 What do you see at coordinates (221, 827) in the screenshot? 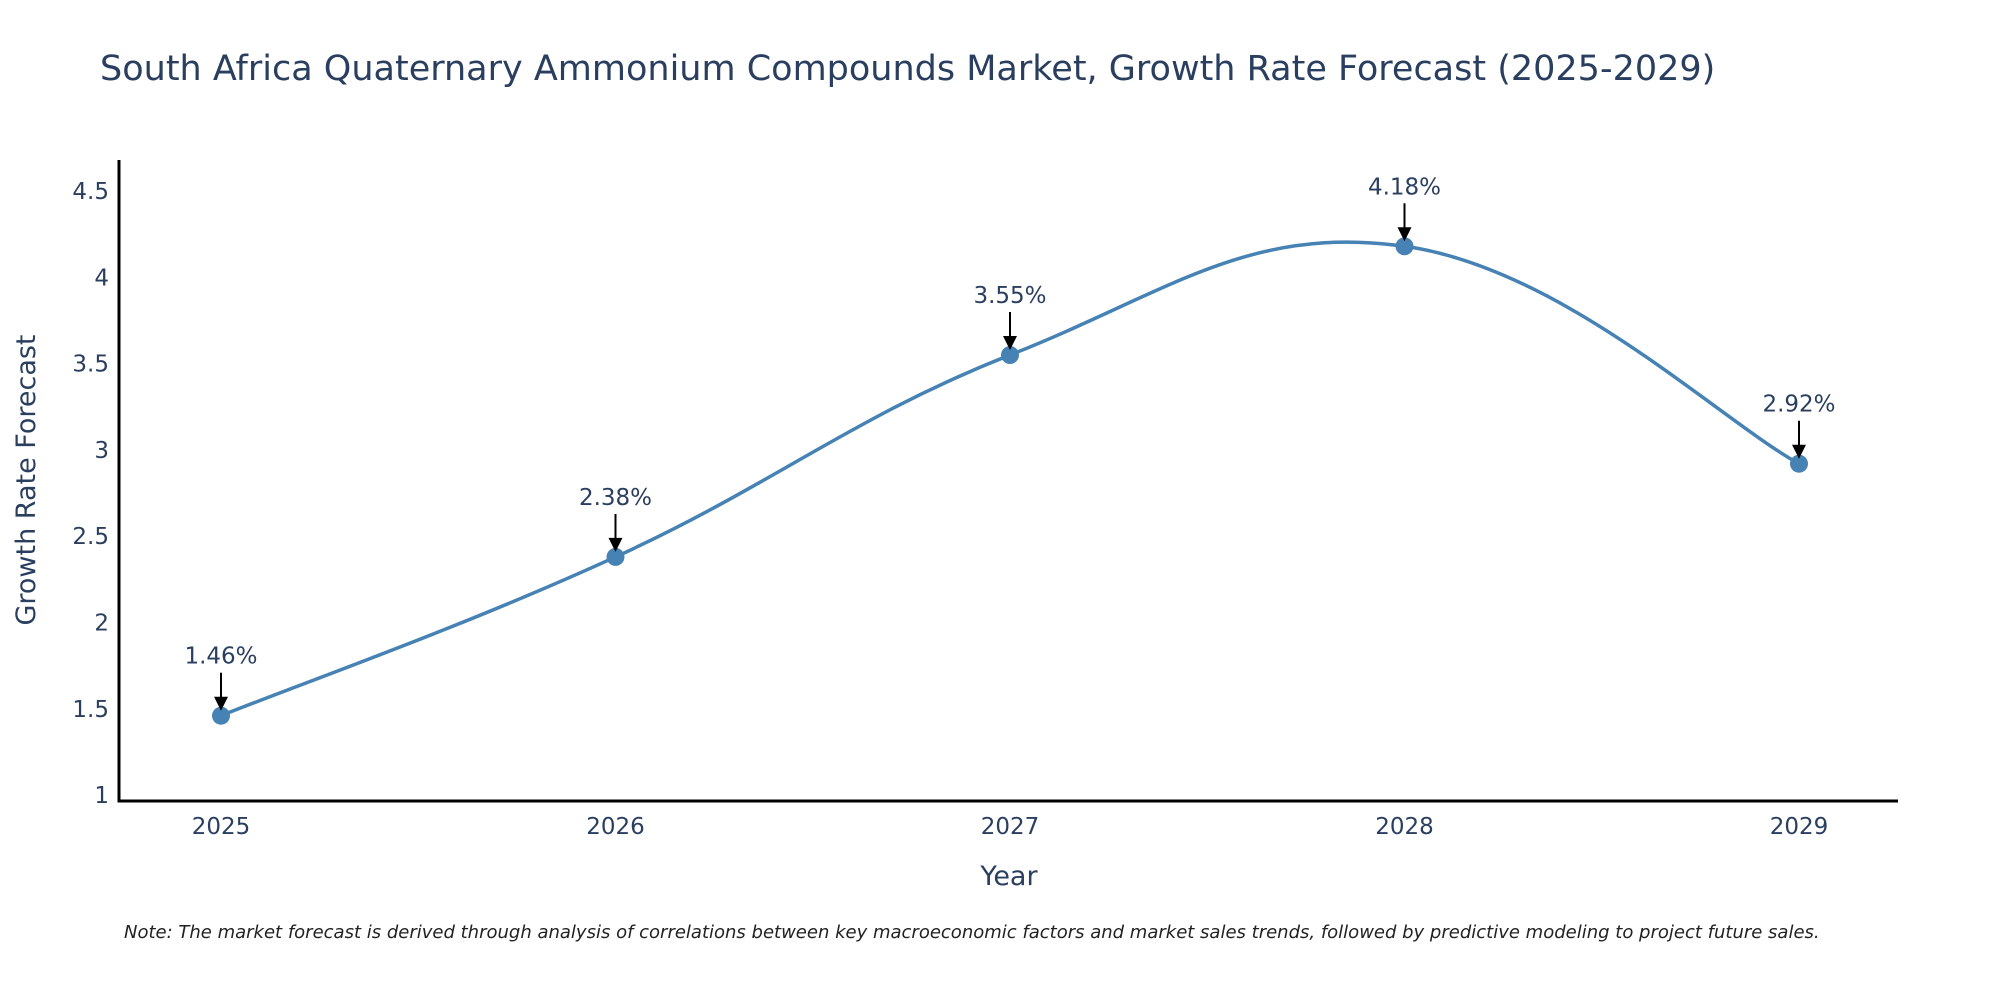
I see `x-tick-label: 2025` at bounding box center [221, 827].